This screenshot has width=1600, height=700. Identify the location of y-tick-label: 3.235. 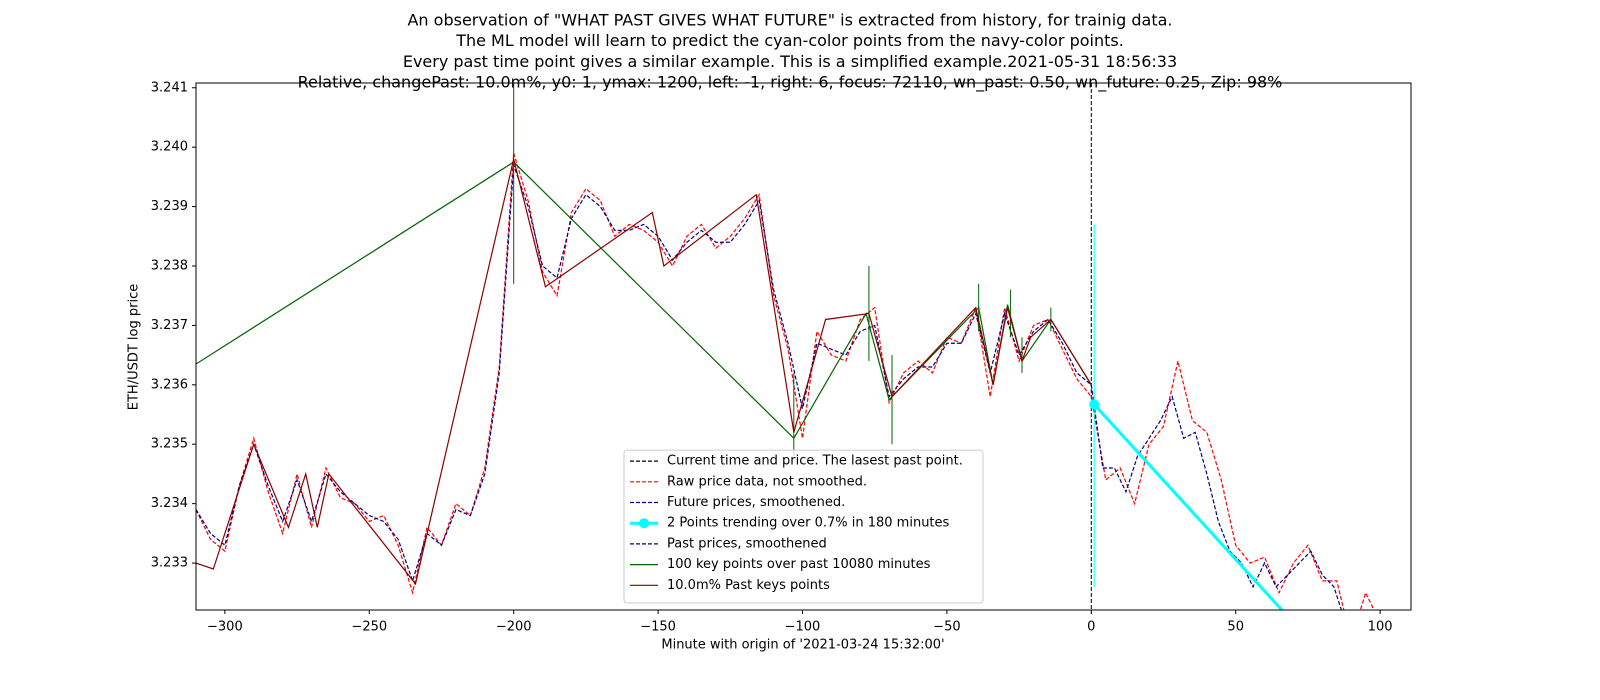
(169, 444).